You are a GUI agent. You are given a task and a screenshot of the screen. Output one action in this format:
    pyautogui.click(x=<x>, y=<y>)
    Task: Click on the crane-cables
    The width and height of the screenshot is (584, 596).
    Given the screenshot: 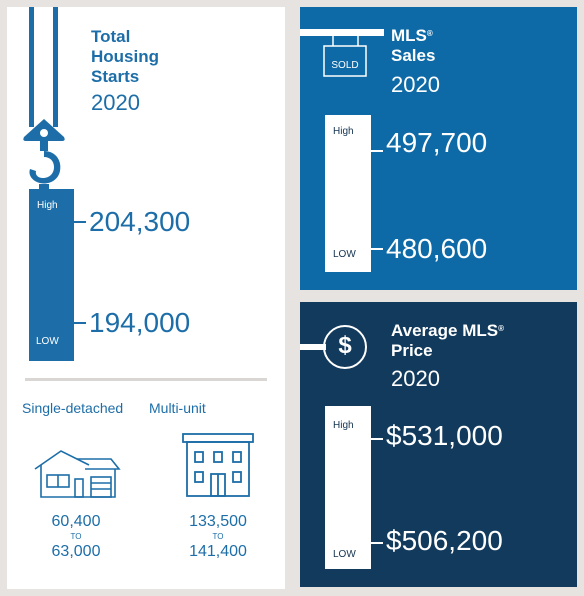 What is the action you would take?
    pyautogui.click(x=44, y=67)
    